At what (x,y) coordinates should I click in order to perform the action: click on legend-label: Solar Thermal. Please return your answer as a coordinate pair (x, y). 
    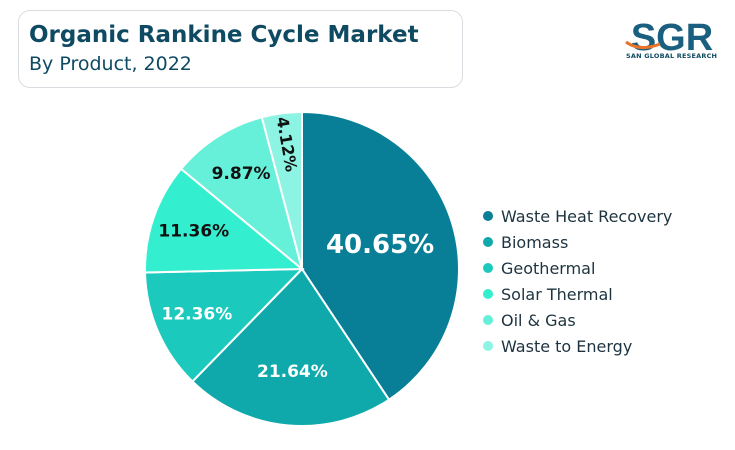
    Looking at the image, I should click on (557, 294).